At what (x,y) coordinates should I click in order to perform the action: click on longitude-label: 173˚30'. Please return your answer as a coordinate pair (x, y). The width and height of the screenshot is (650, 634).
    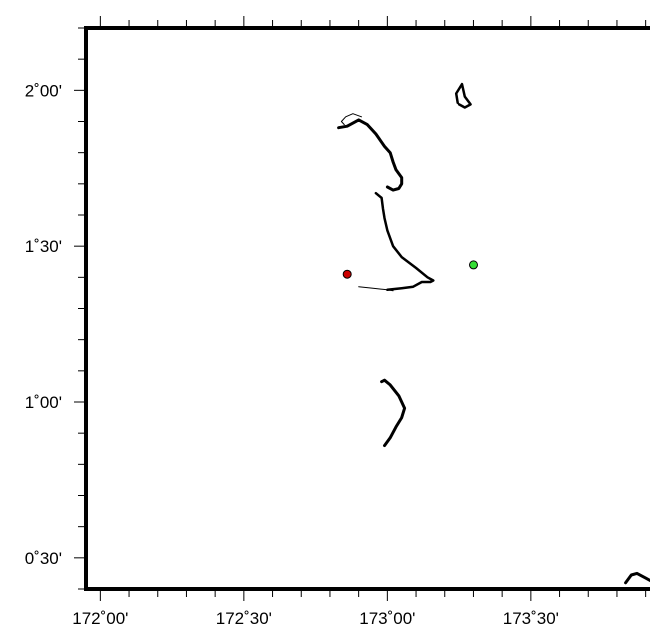
    Looking at the image, I should click on (531, 618).